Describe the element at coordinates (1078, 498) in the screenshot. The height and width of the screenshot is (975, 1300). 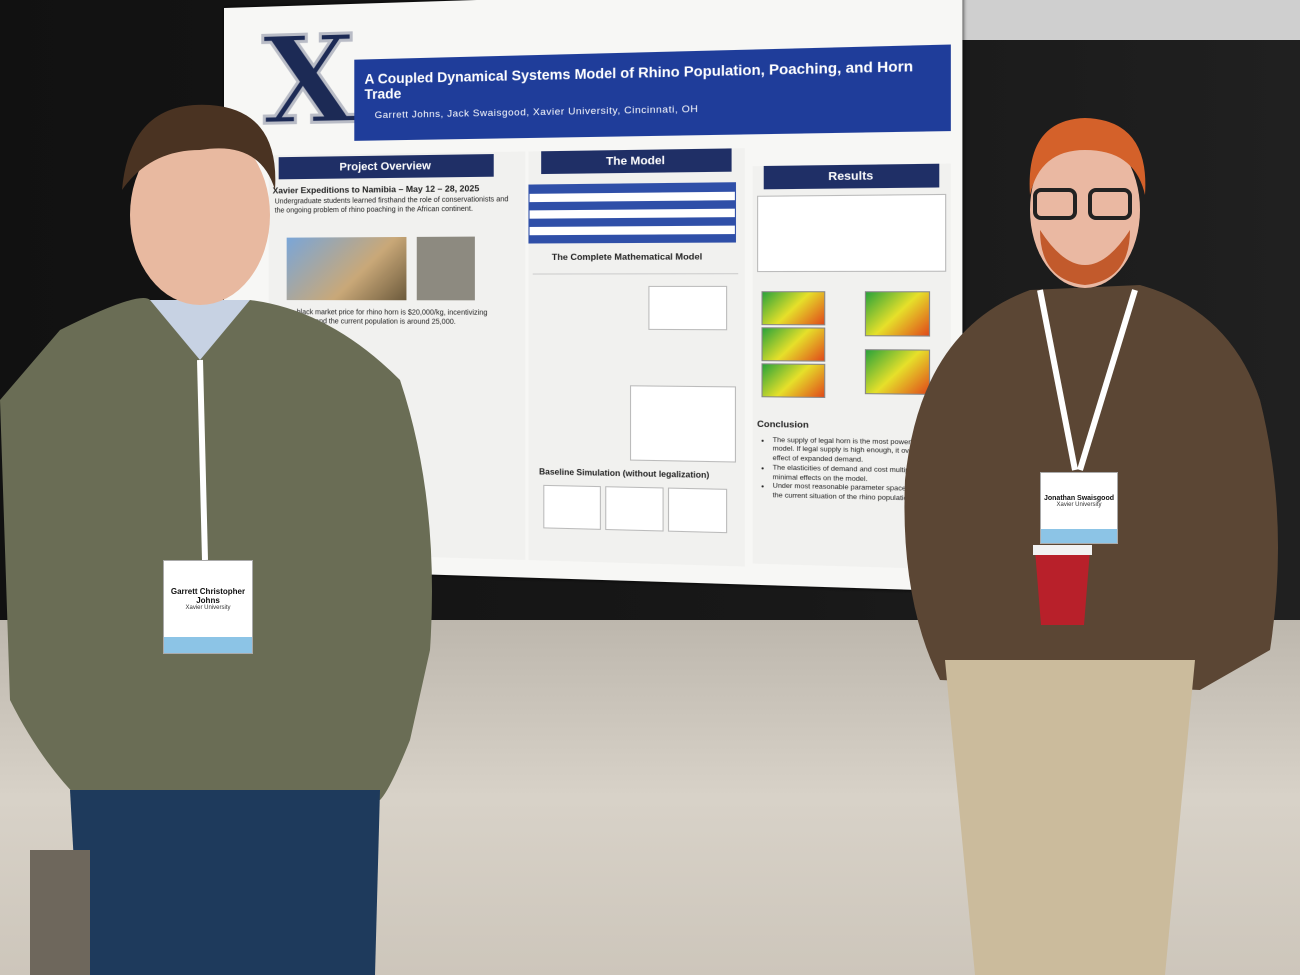
I see `badge-name: Jonathan Swaisgood` at that location.